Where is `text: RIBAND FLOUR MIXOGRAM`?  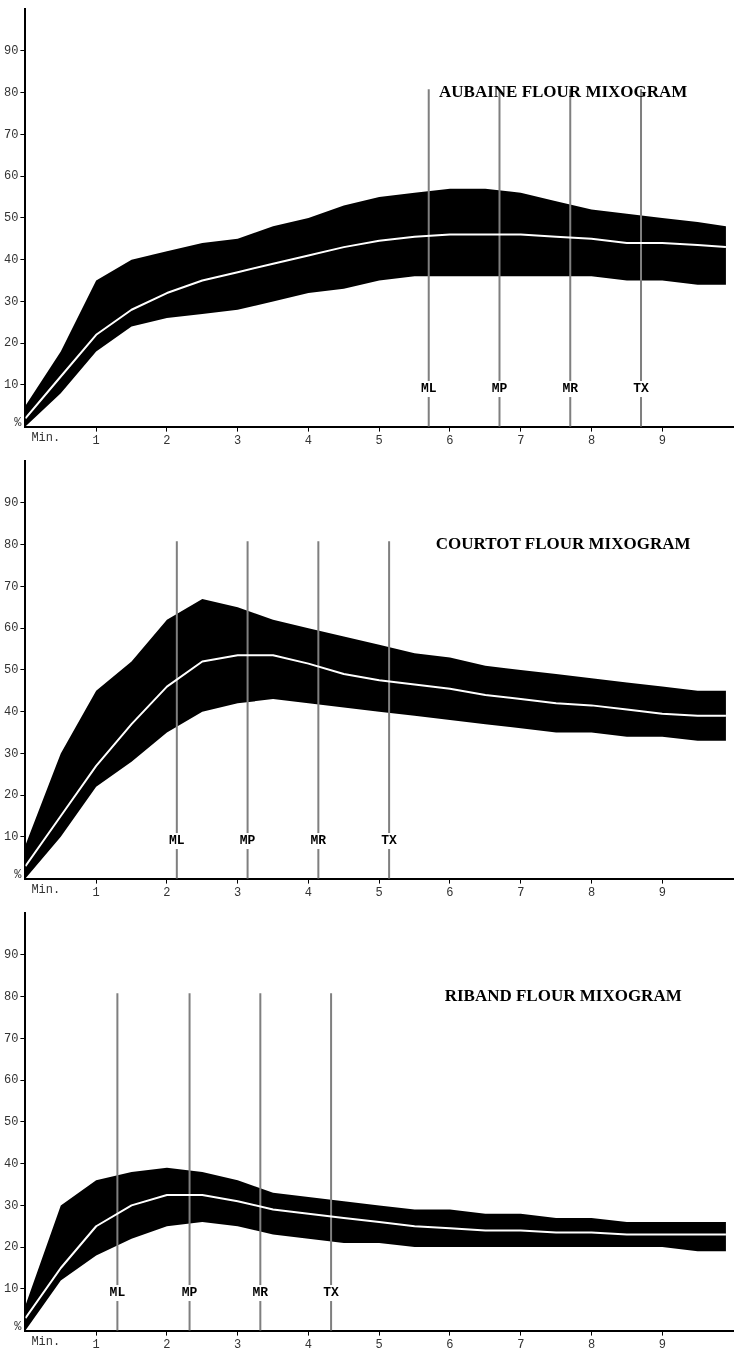 text: RIBAND FLOUR MIXOGRAM is located at coordinates (563, 996).